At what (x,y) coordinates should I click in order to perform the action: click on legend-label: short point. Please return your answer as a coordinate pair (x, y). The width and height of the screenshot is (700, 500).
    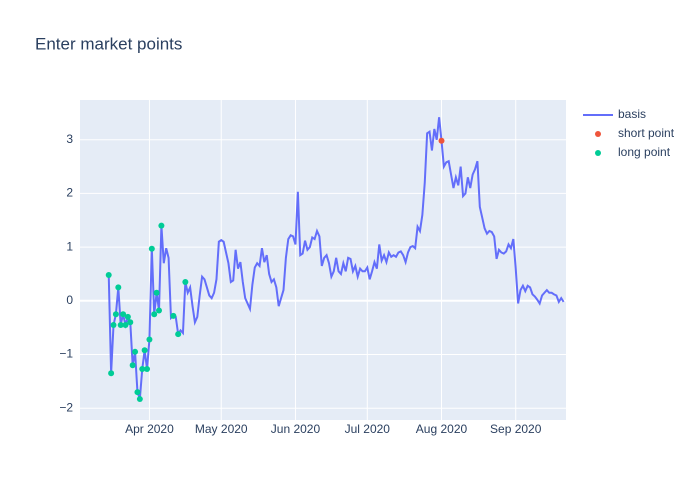
    Looking at the image, I should click on (646, 133).